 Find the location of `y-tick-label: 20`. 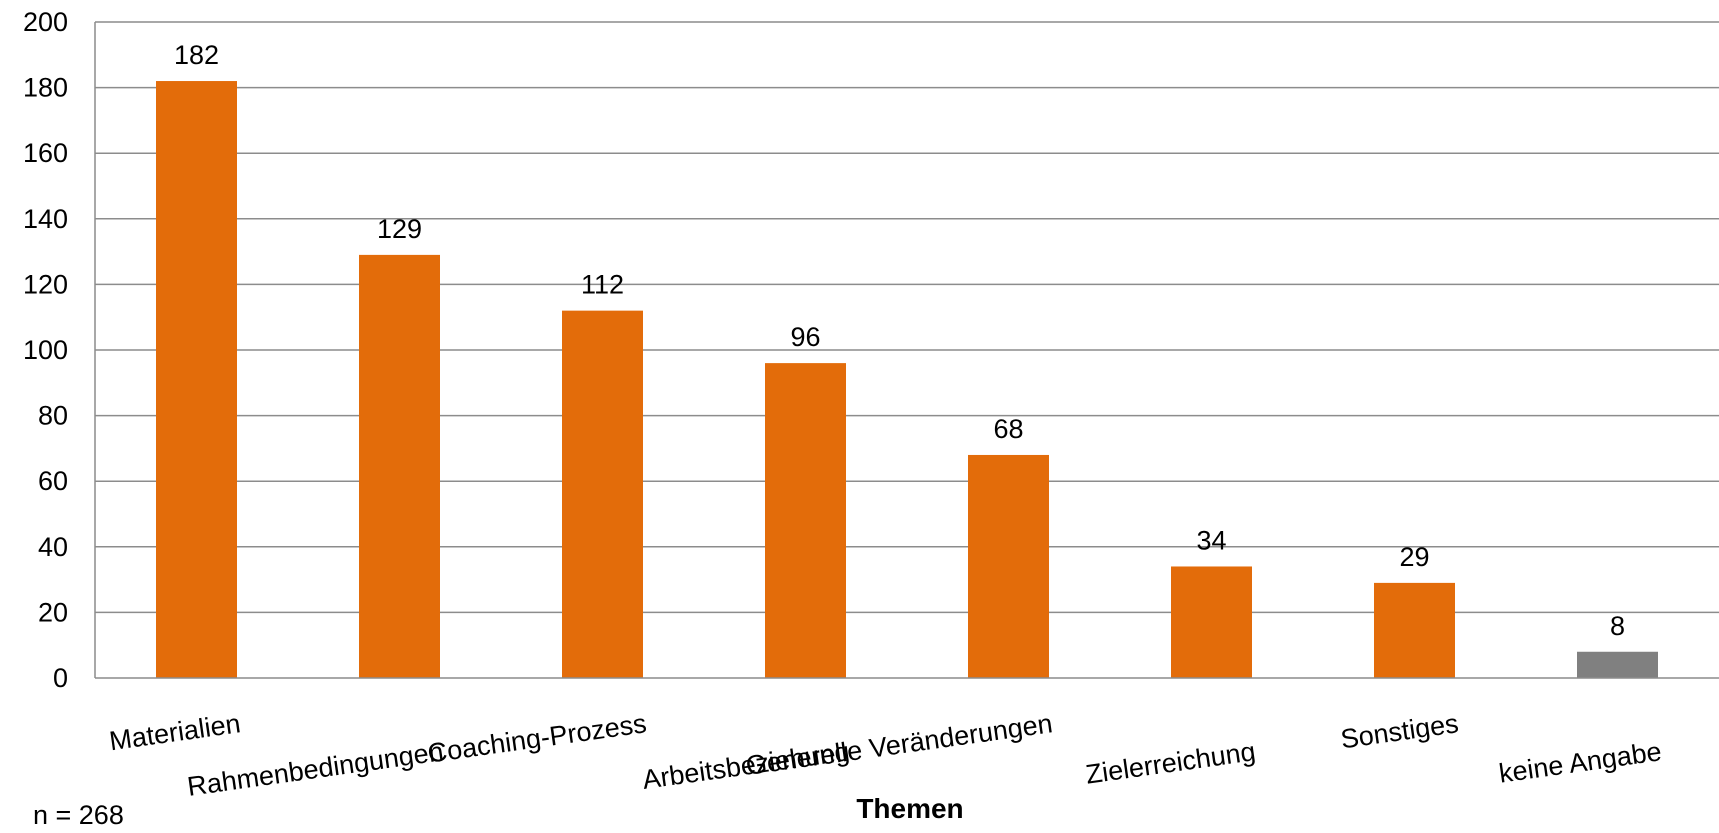

y-tick-label: 20 is located at coordinates (53, 612).